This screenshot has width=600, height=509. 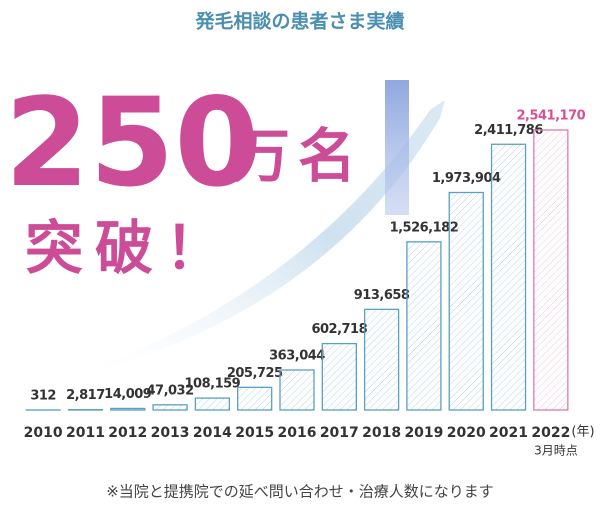 I want to click on x-tick-label: 2017, so click(x=339, y=433).